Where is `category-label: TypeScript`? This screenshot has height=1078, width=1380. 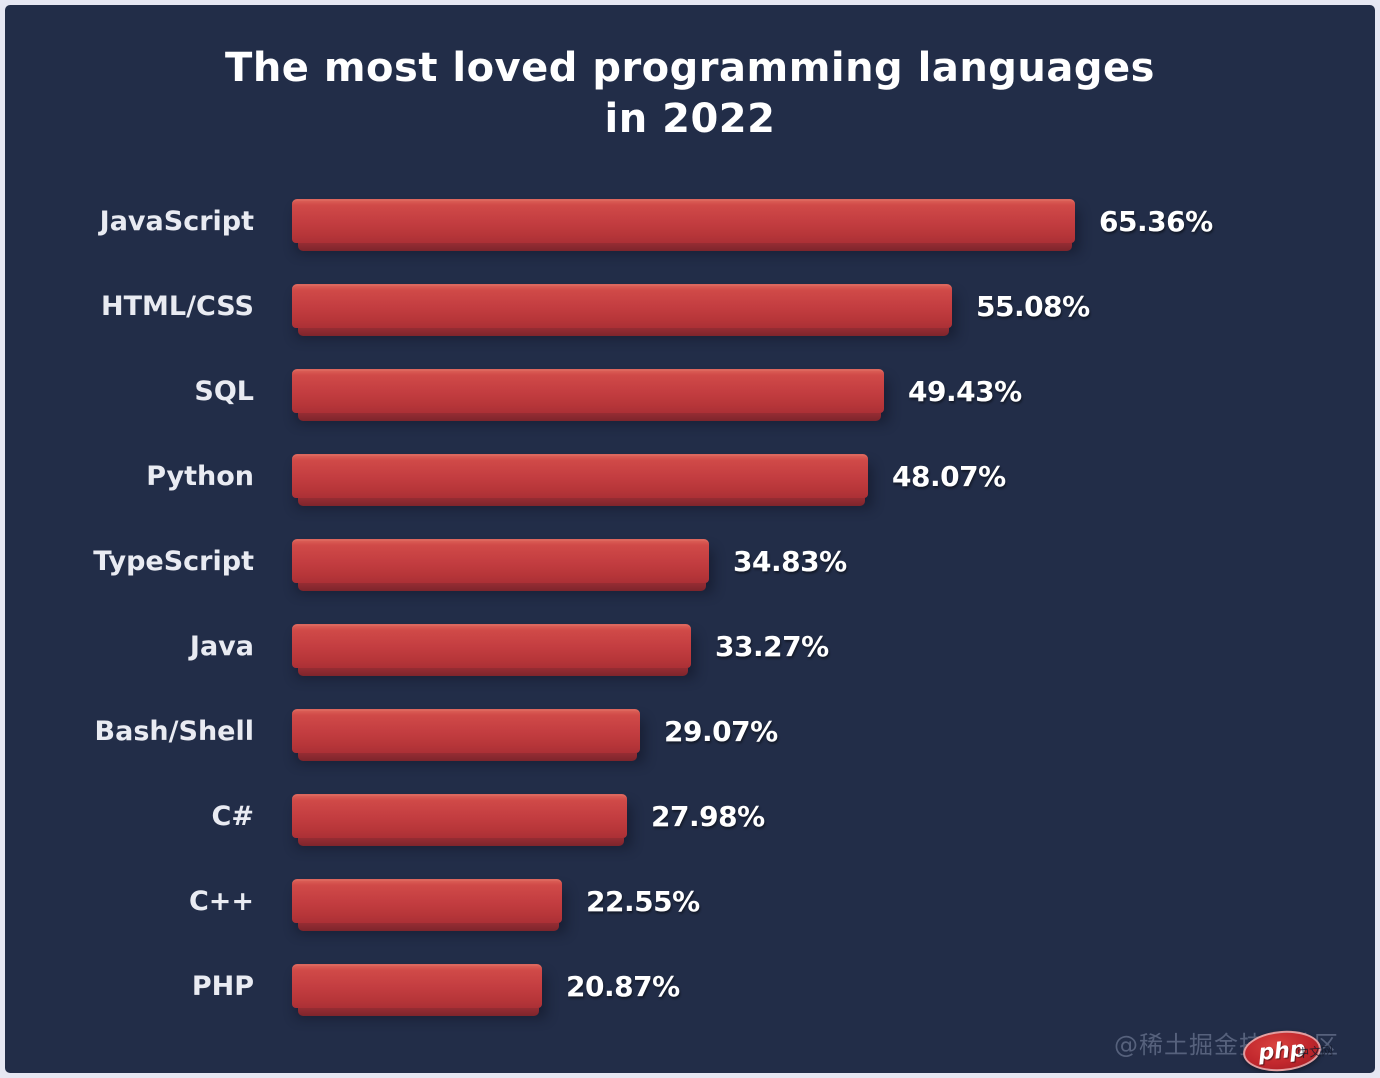
category-label: TypeScript is located at coordinates (173, 561).